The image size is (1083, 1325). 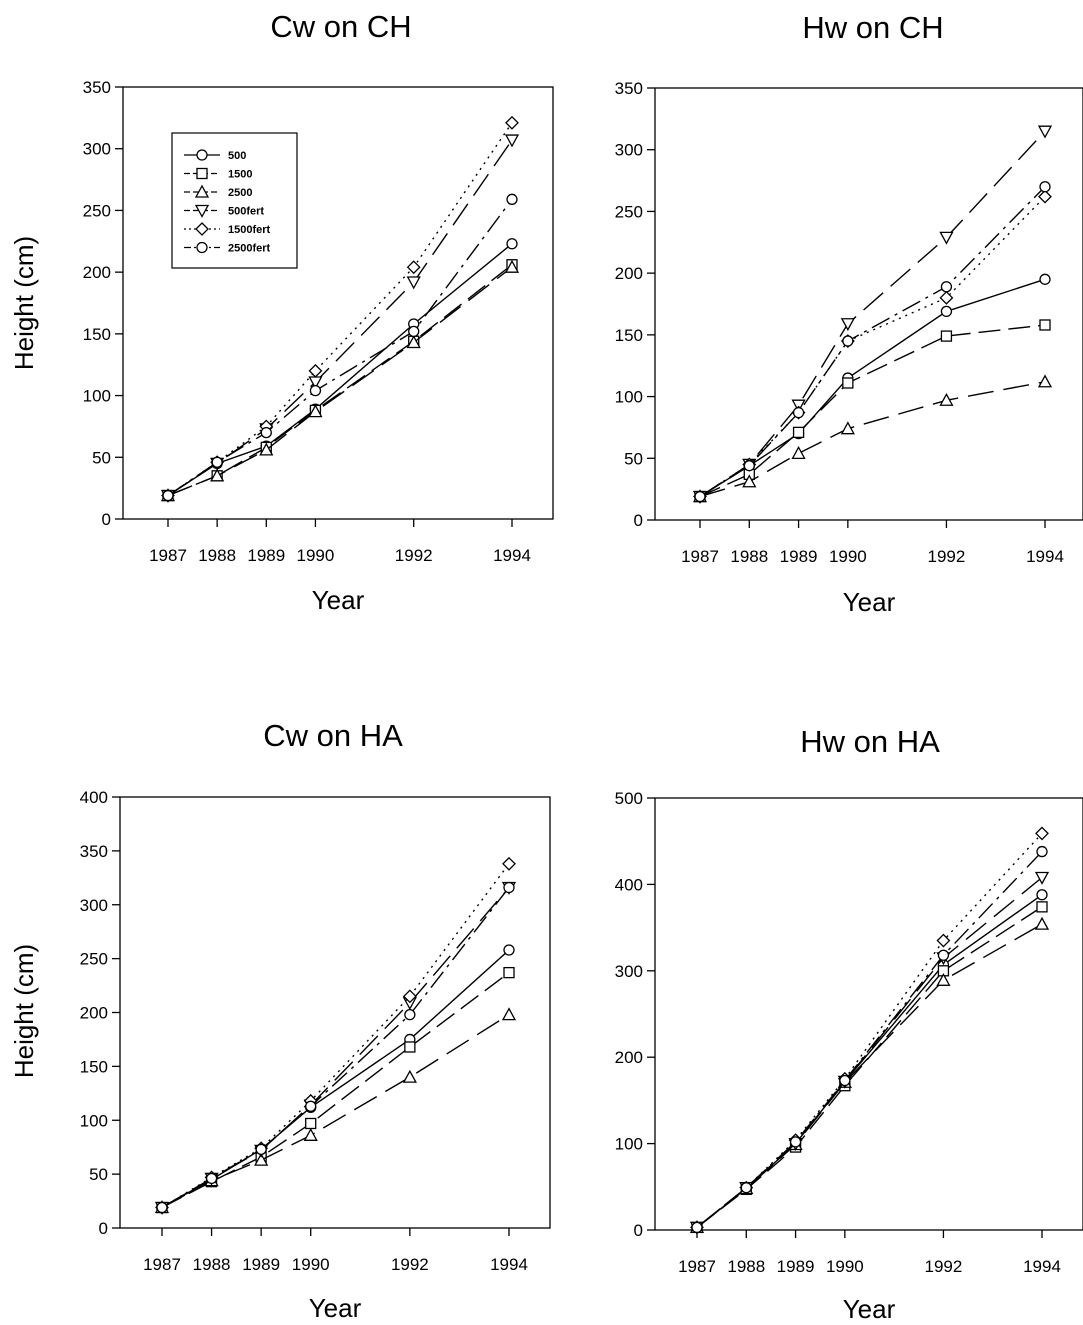 I want to click on x-tick-label: 1988, so click(x=749, y=556).